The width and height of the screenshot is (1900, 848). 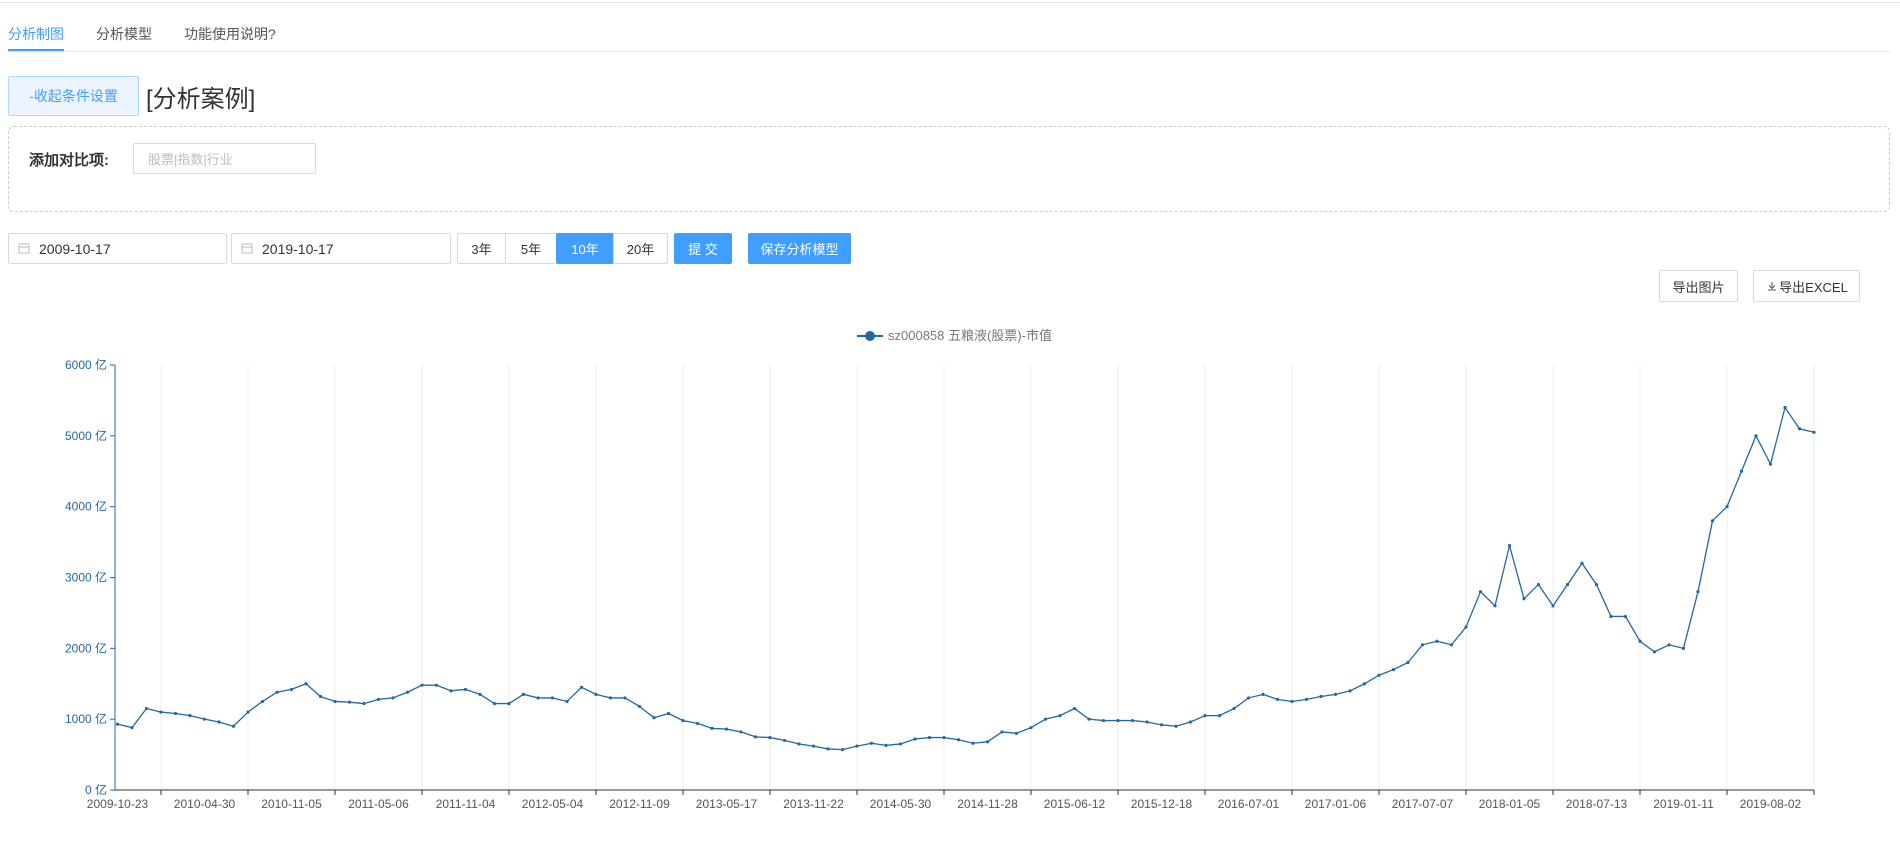 I want to click on start-date-text: 2009-10-17, so click(x=75, y=248).